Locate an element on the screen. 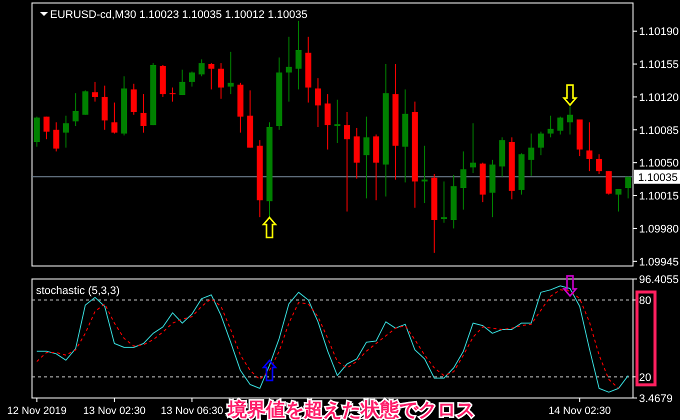 Image resolution: width=680 pixels, height=420 pixels. y-tick-label: 1.10085 is located at coordinates (659, 130).